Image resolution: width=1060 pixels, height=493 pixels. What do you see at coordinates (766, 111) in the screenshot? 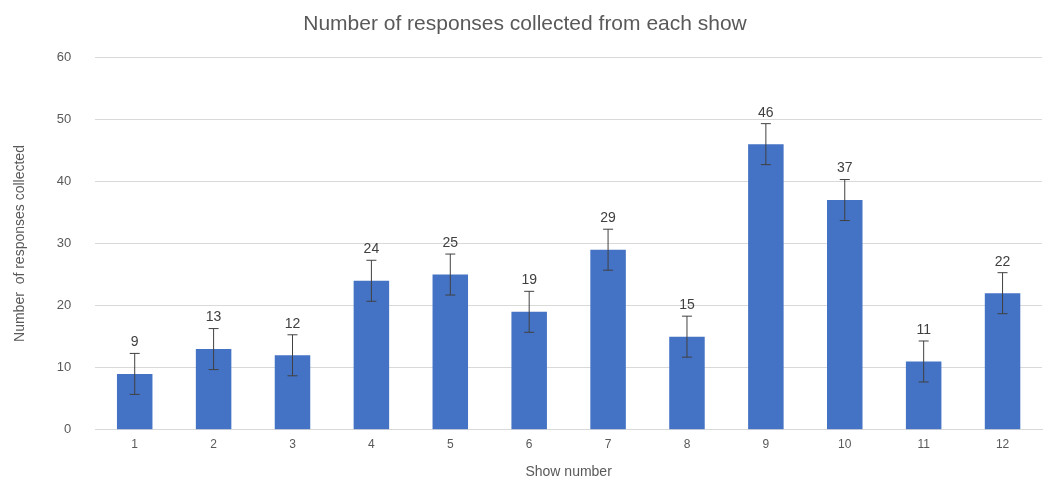
I see `data-label: 46` at bounding box center [766, 111].